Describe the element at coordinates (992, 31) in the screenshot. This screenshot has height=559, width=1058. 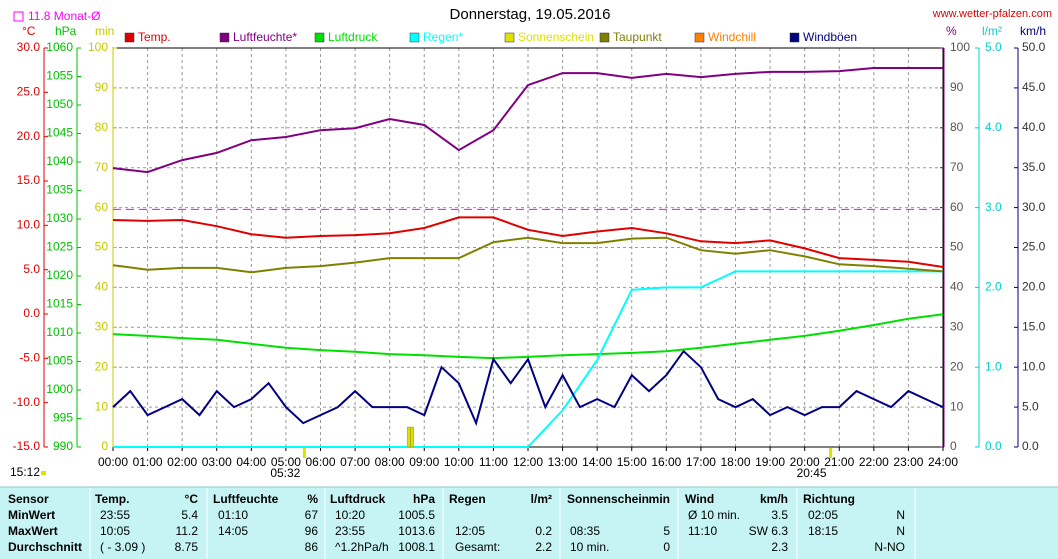
I see `axis-title: l/m²` at that location.